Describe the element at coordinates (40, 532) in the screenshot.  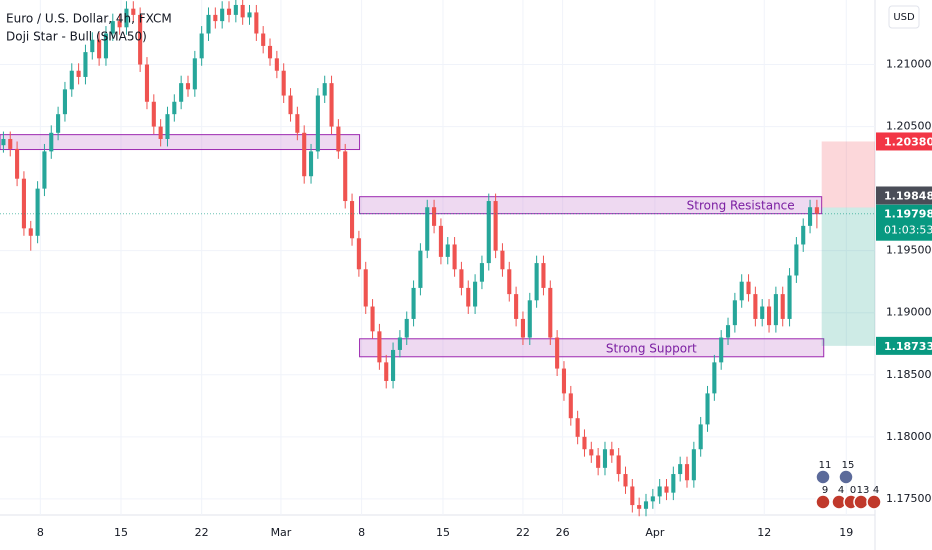
I see `x-tick-label: 8` at that location.